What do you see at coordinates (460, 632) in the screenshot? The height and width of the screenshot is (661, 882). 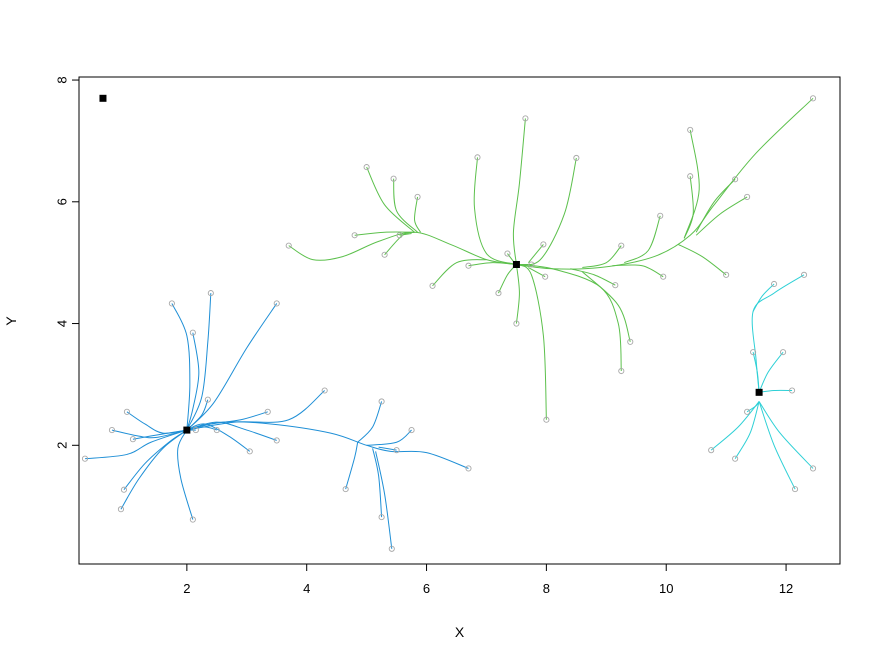 I see `x-axis-title: X` at bounding box center [460, 632].